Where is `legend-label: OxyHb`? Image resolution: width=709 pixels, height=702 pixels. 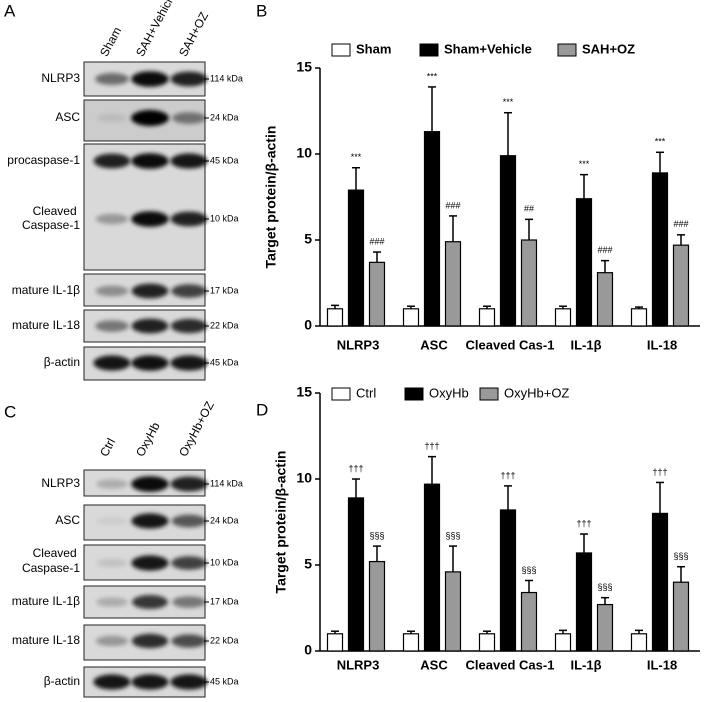
legend-label: OxyHb is located at coordinates (449, 392).